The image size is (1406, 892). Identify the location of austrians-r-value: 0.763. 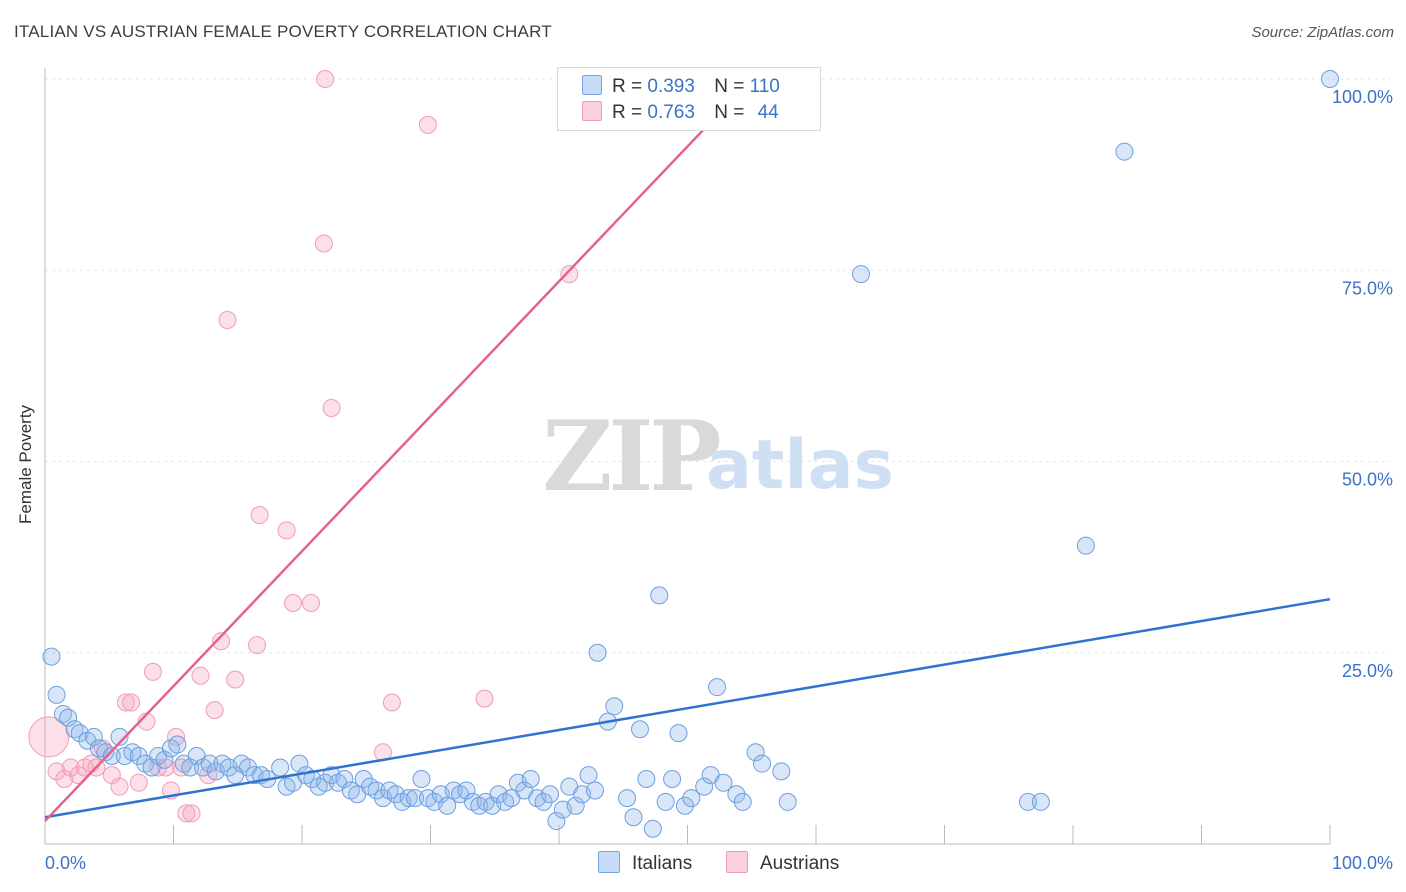
(671, 112).